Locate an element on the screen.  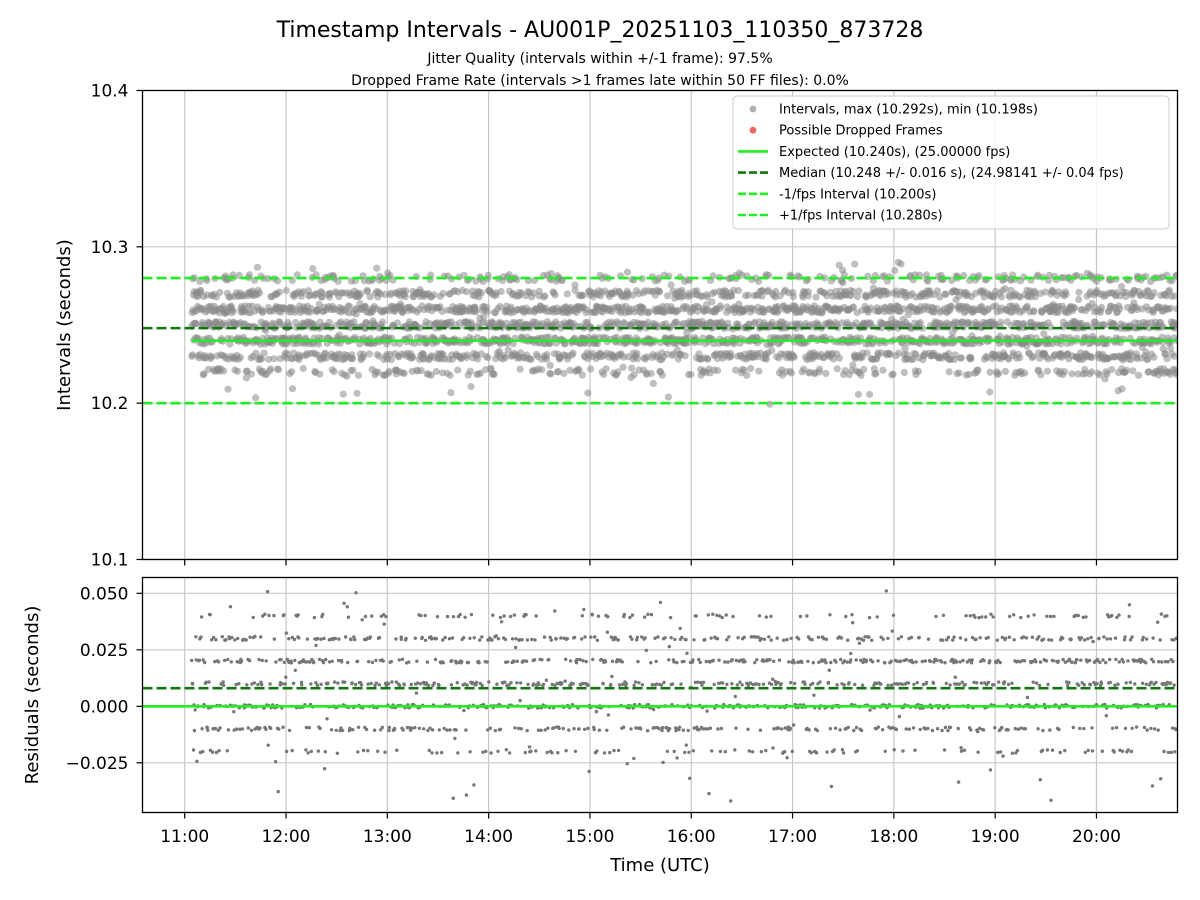
legend-label: -1/fps Interval (10.200s) is located at coordinates (857, 194).